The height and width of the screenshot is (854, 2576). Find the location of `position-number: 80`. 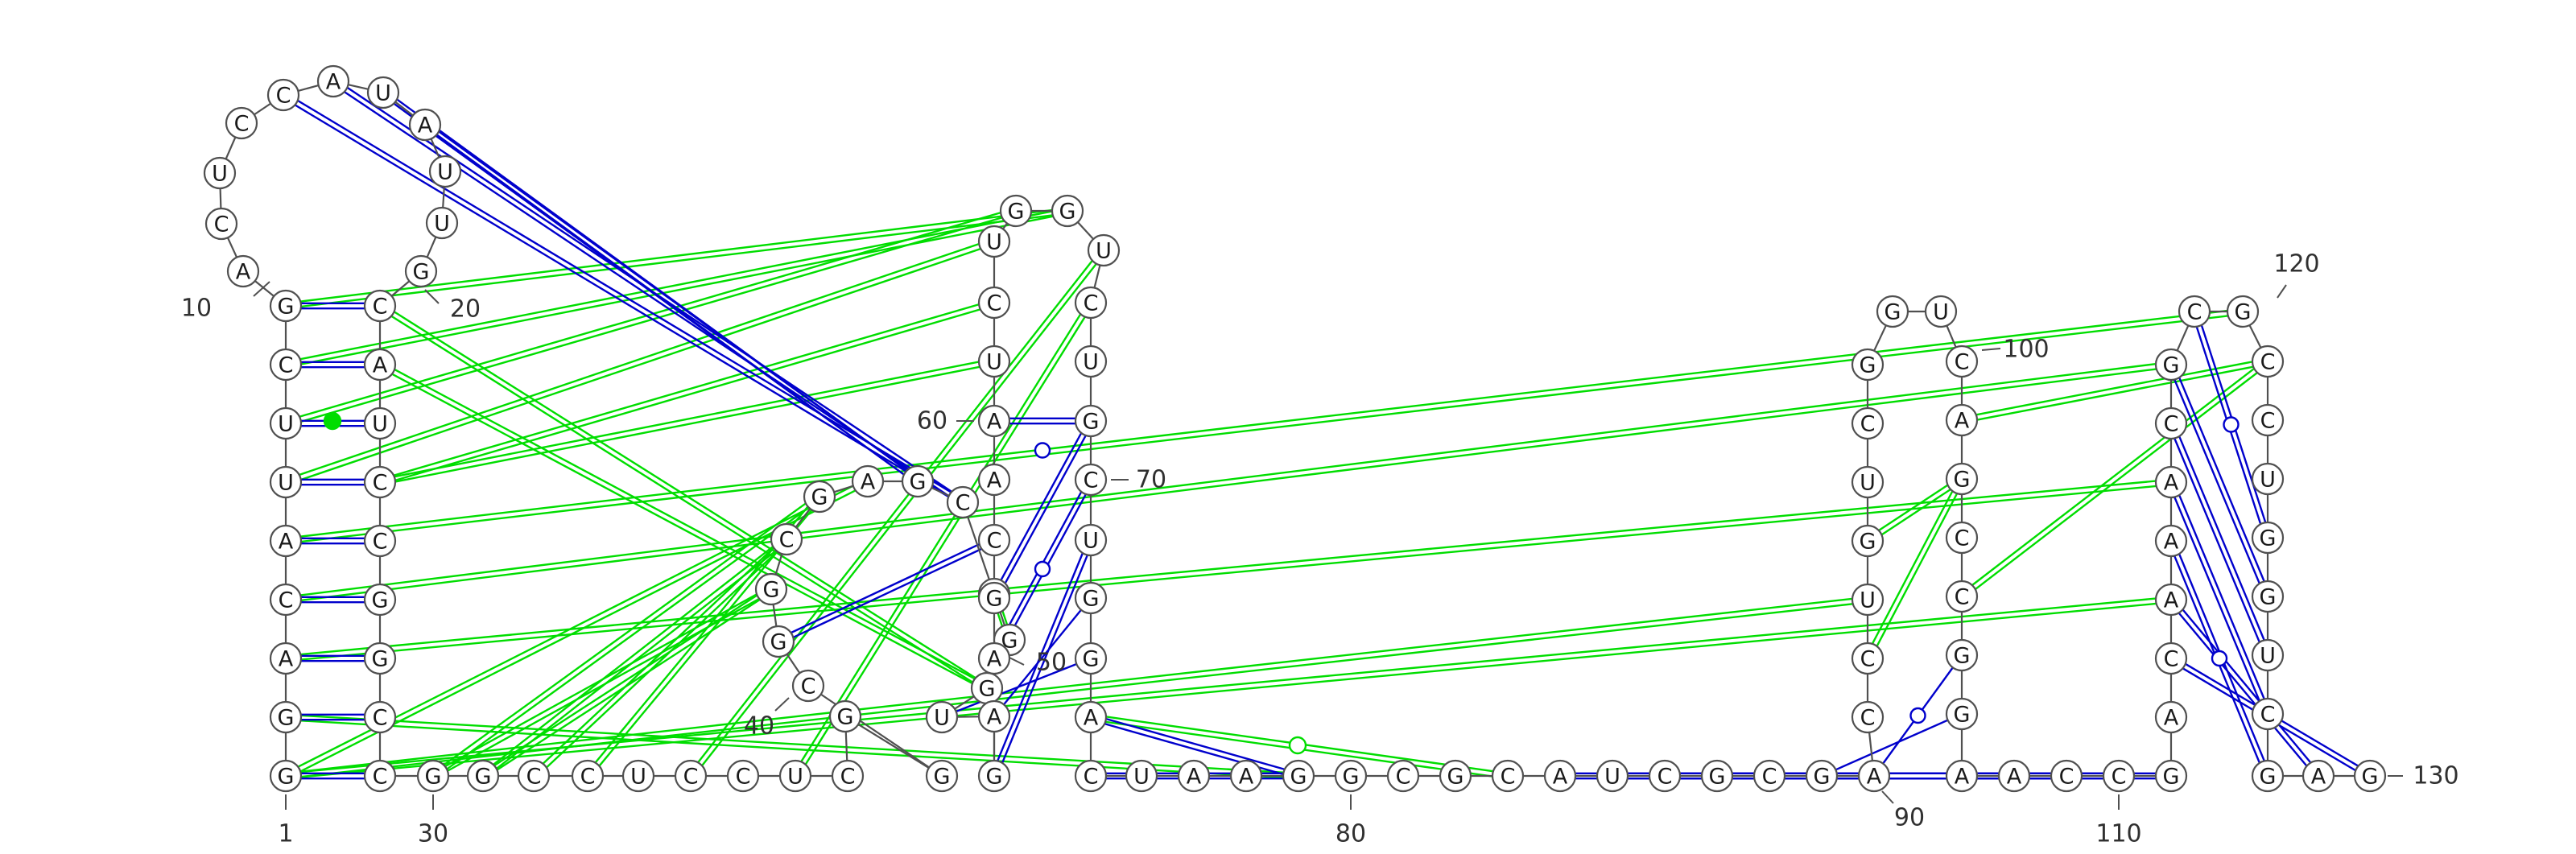

position-number: 80 is located at coordinates (1350, 834).